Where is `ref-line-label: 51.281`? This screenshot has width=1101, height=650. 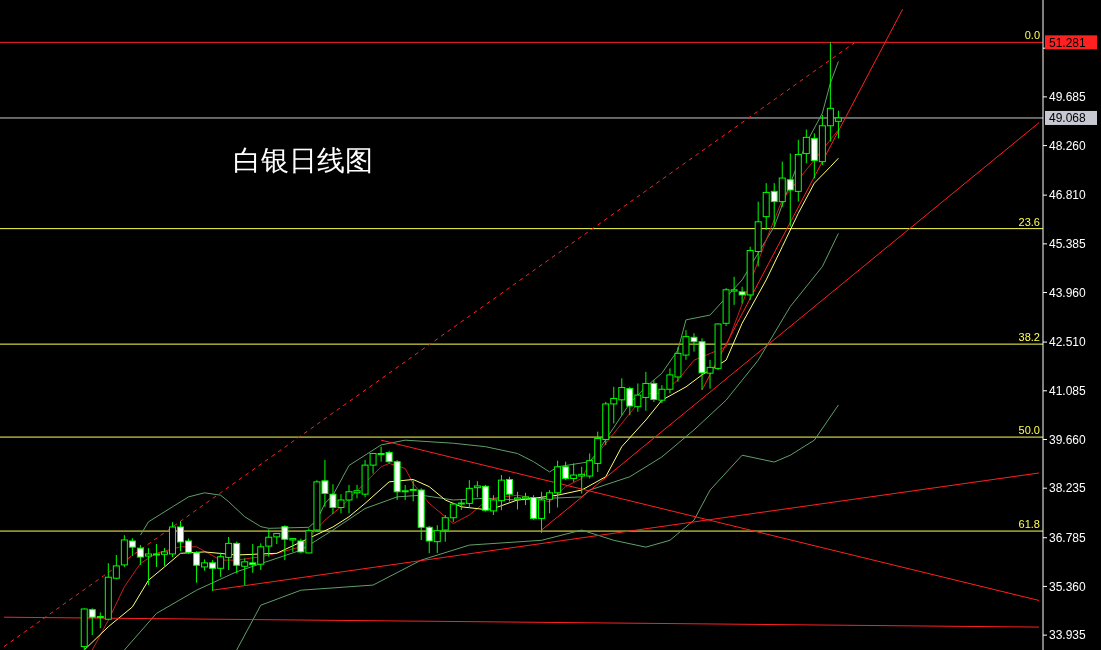
ref-line-label: 51.281 is located at coordinates (1068, 42).